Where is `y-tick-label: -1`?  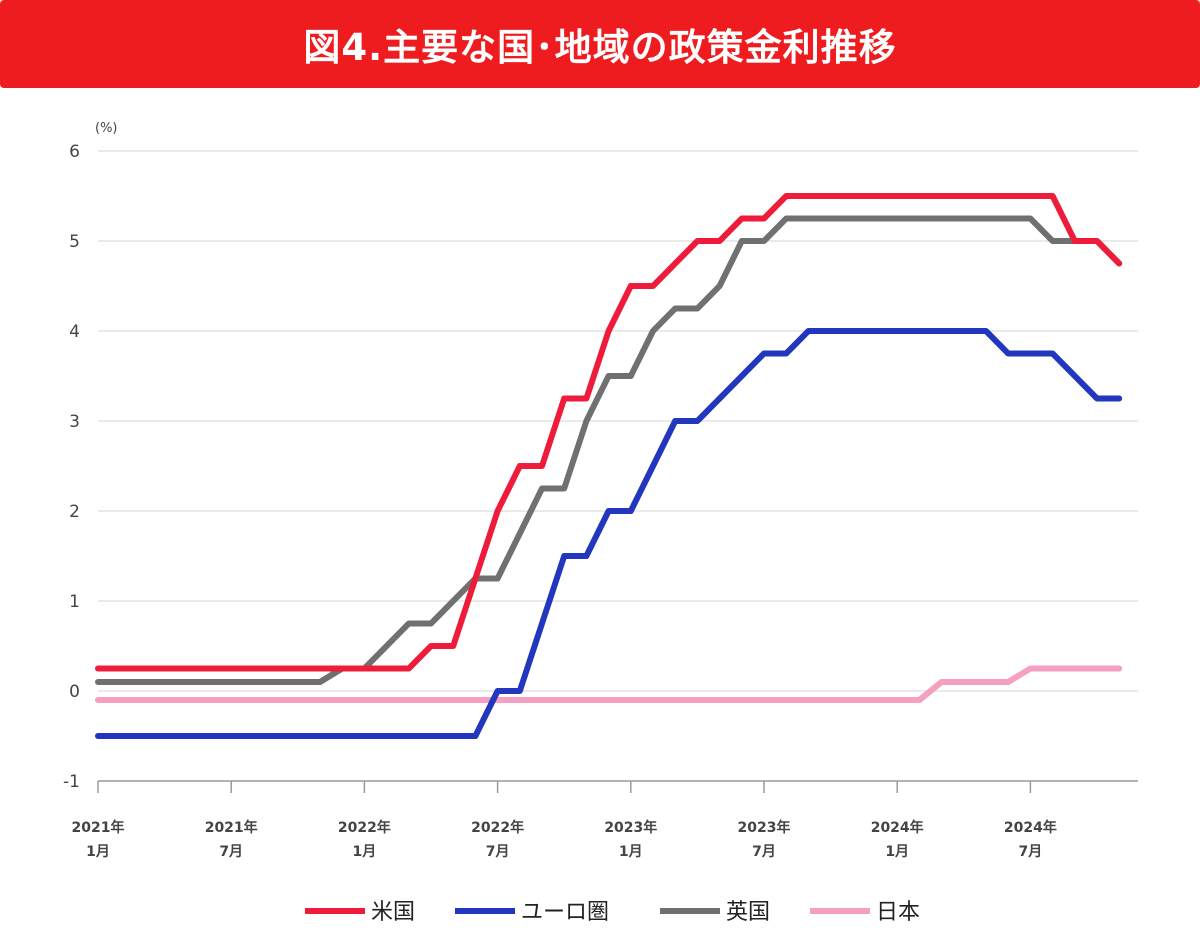
y-tick-label: -1 is located at coordinates (71, 782).